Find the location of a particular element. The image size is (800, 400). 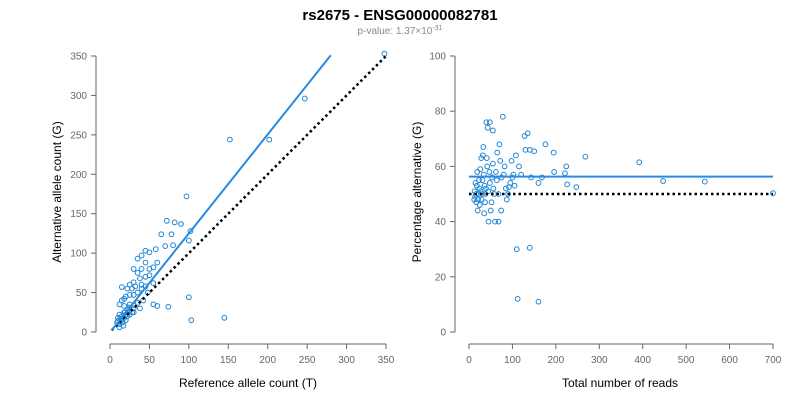

left-x-tick-label: 50 is located at coordinates (150, 360).